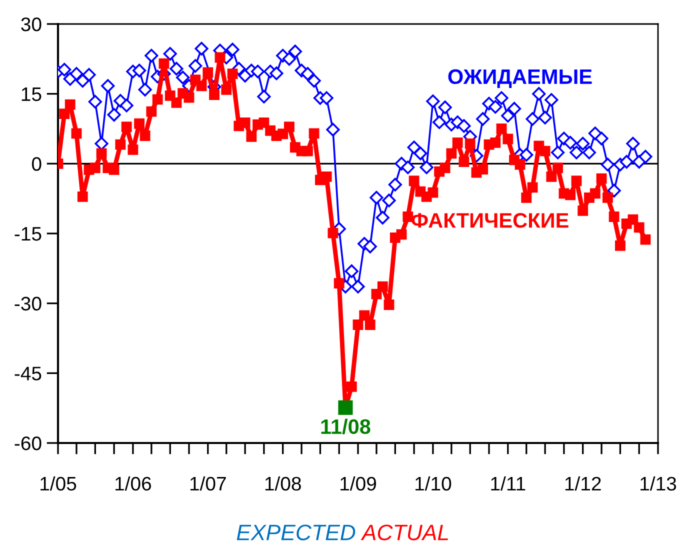  What do you see at coordinates (28, 303) in the screenshot?
I see `y-tick-label: -30` at bounding box center [28, 303].